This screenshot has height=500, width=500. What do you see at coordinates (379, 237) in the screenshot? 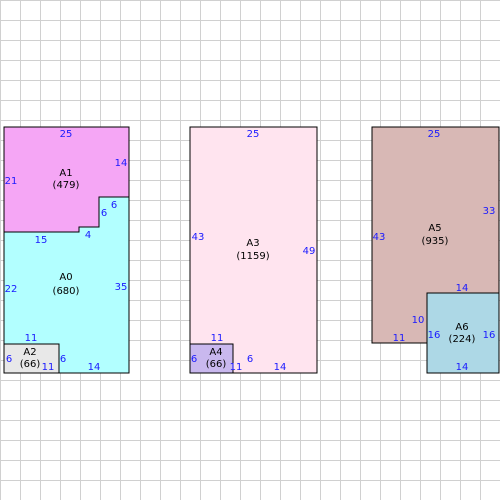
I see `dim-a5-left: 43` at bounding box center [379, 237].